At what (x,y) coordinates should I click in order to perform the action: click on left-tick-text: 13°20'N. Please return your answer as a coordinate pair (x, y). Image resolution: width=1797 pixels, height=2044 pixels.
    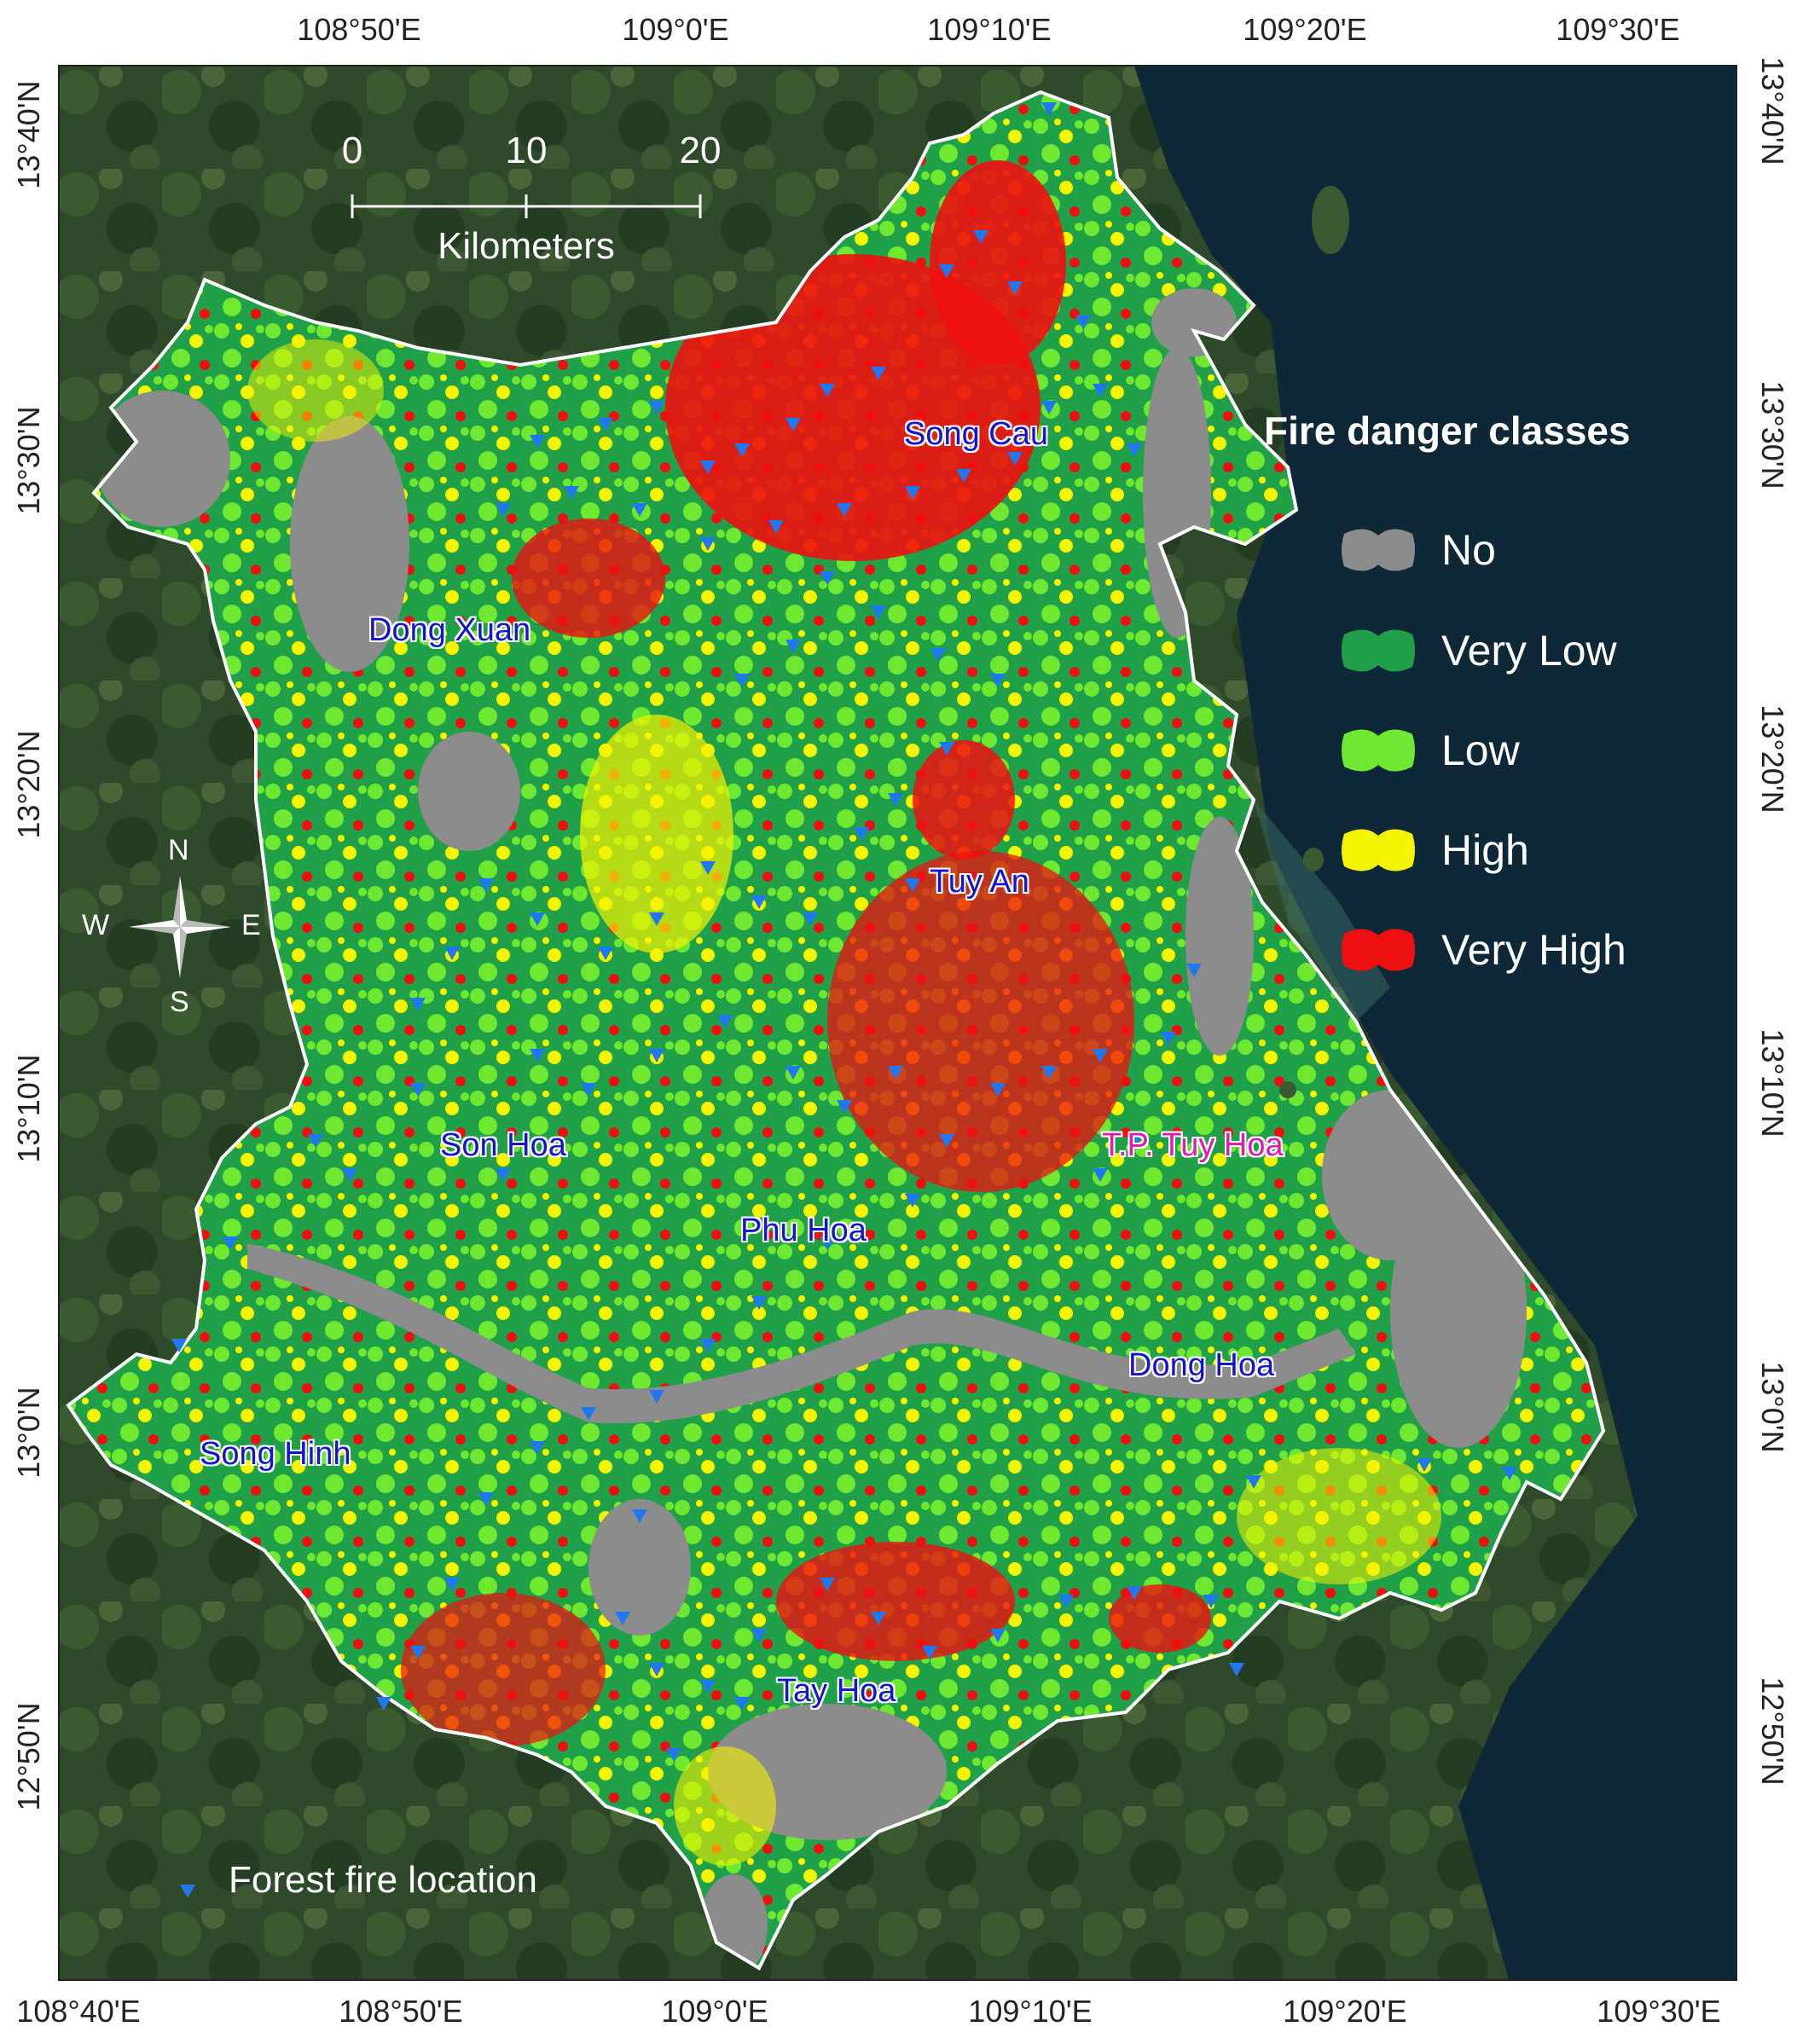
    Looking at the image, I should click on (29, 784).